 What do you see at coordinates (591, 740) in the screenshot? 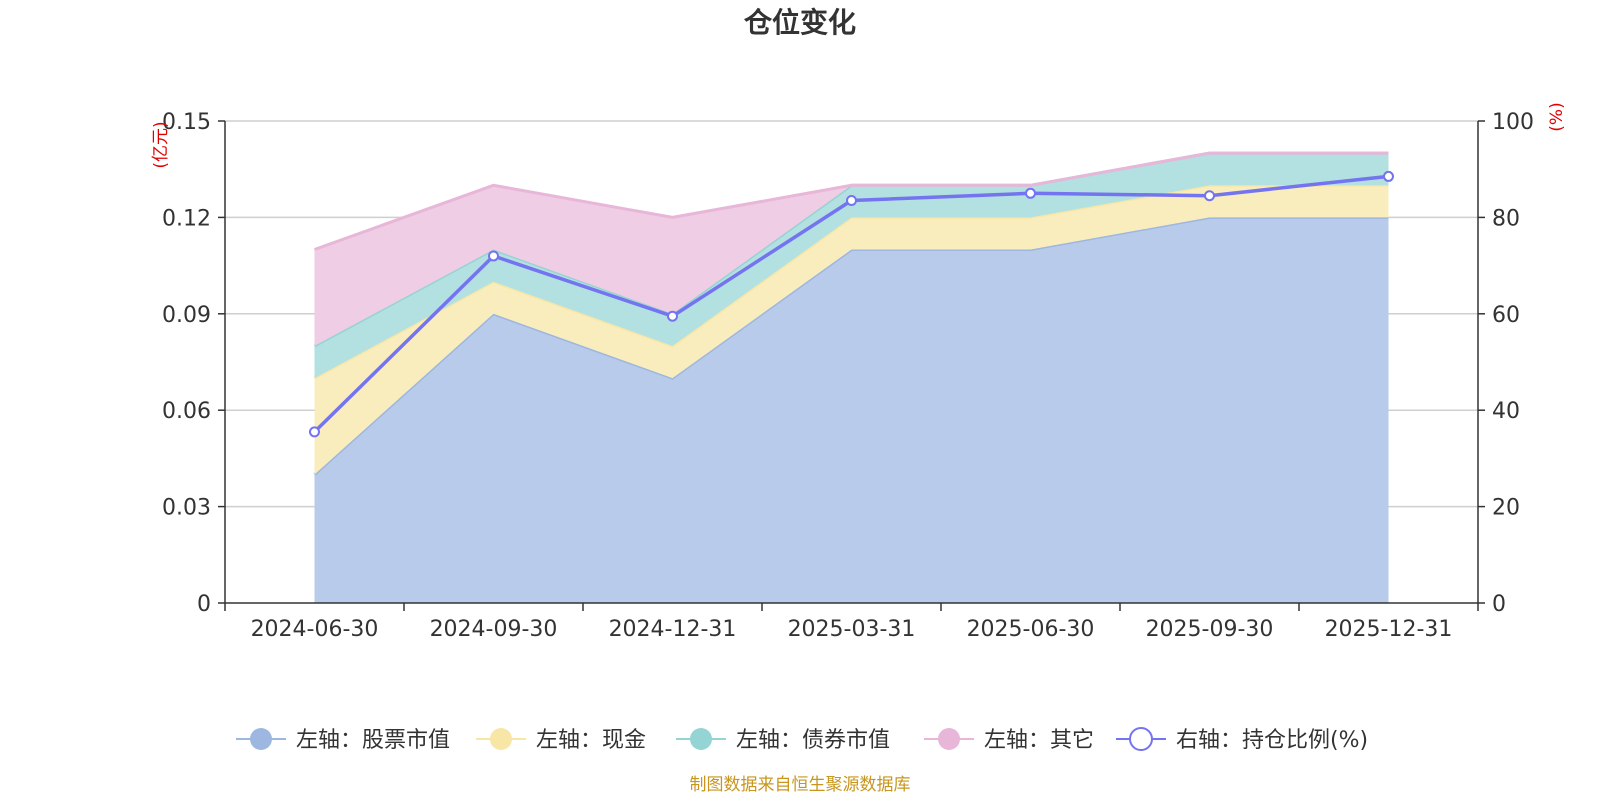
I see `legend-label: 左轴：现金` at bounding box center [591, 740].